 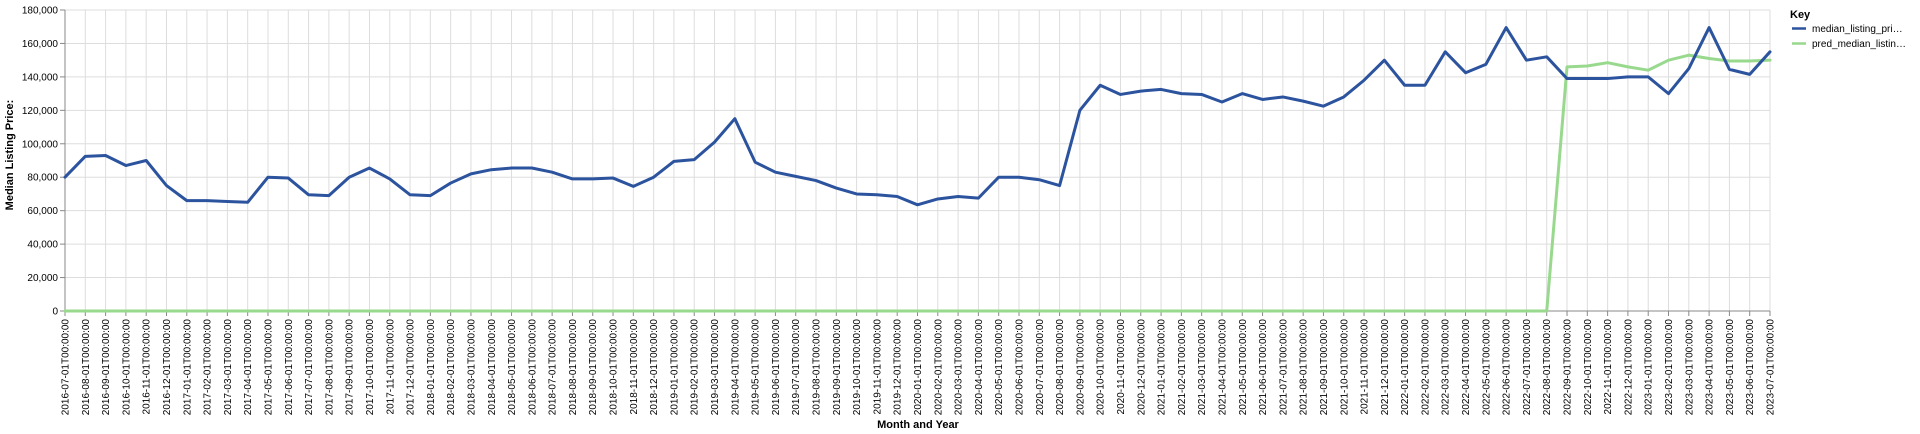 I want to click on x-tick-label: 2017-09-01T00:00:00, so click(x=350, y=367).